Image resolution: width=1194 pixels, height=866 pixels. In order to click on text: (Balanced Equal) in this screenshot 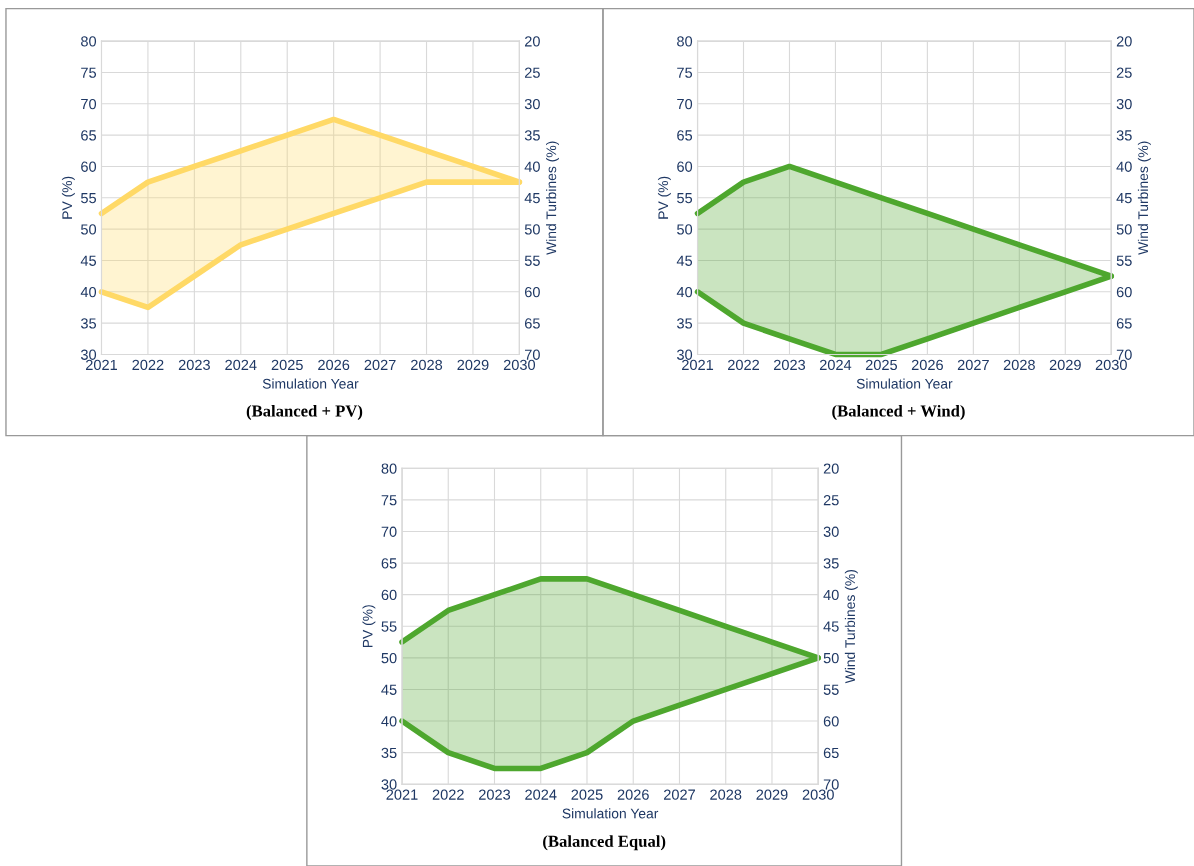, I will do `click(604, 843)`.